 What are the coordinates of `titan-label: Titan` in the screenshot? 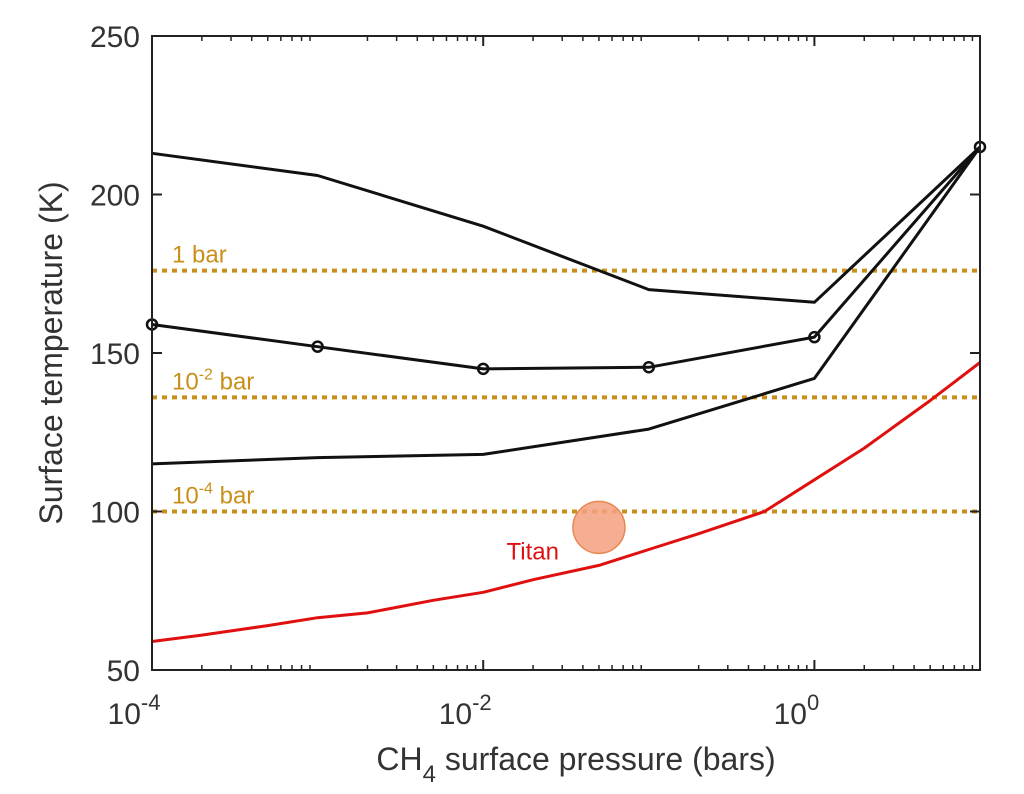 It's located at (532, 551).